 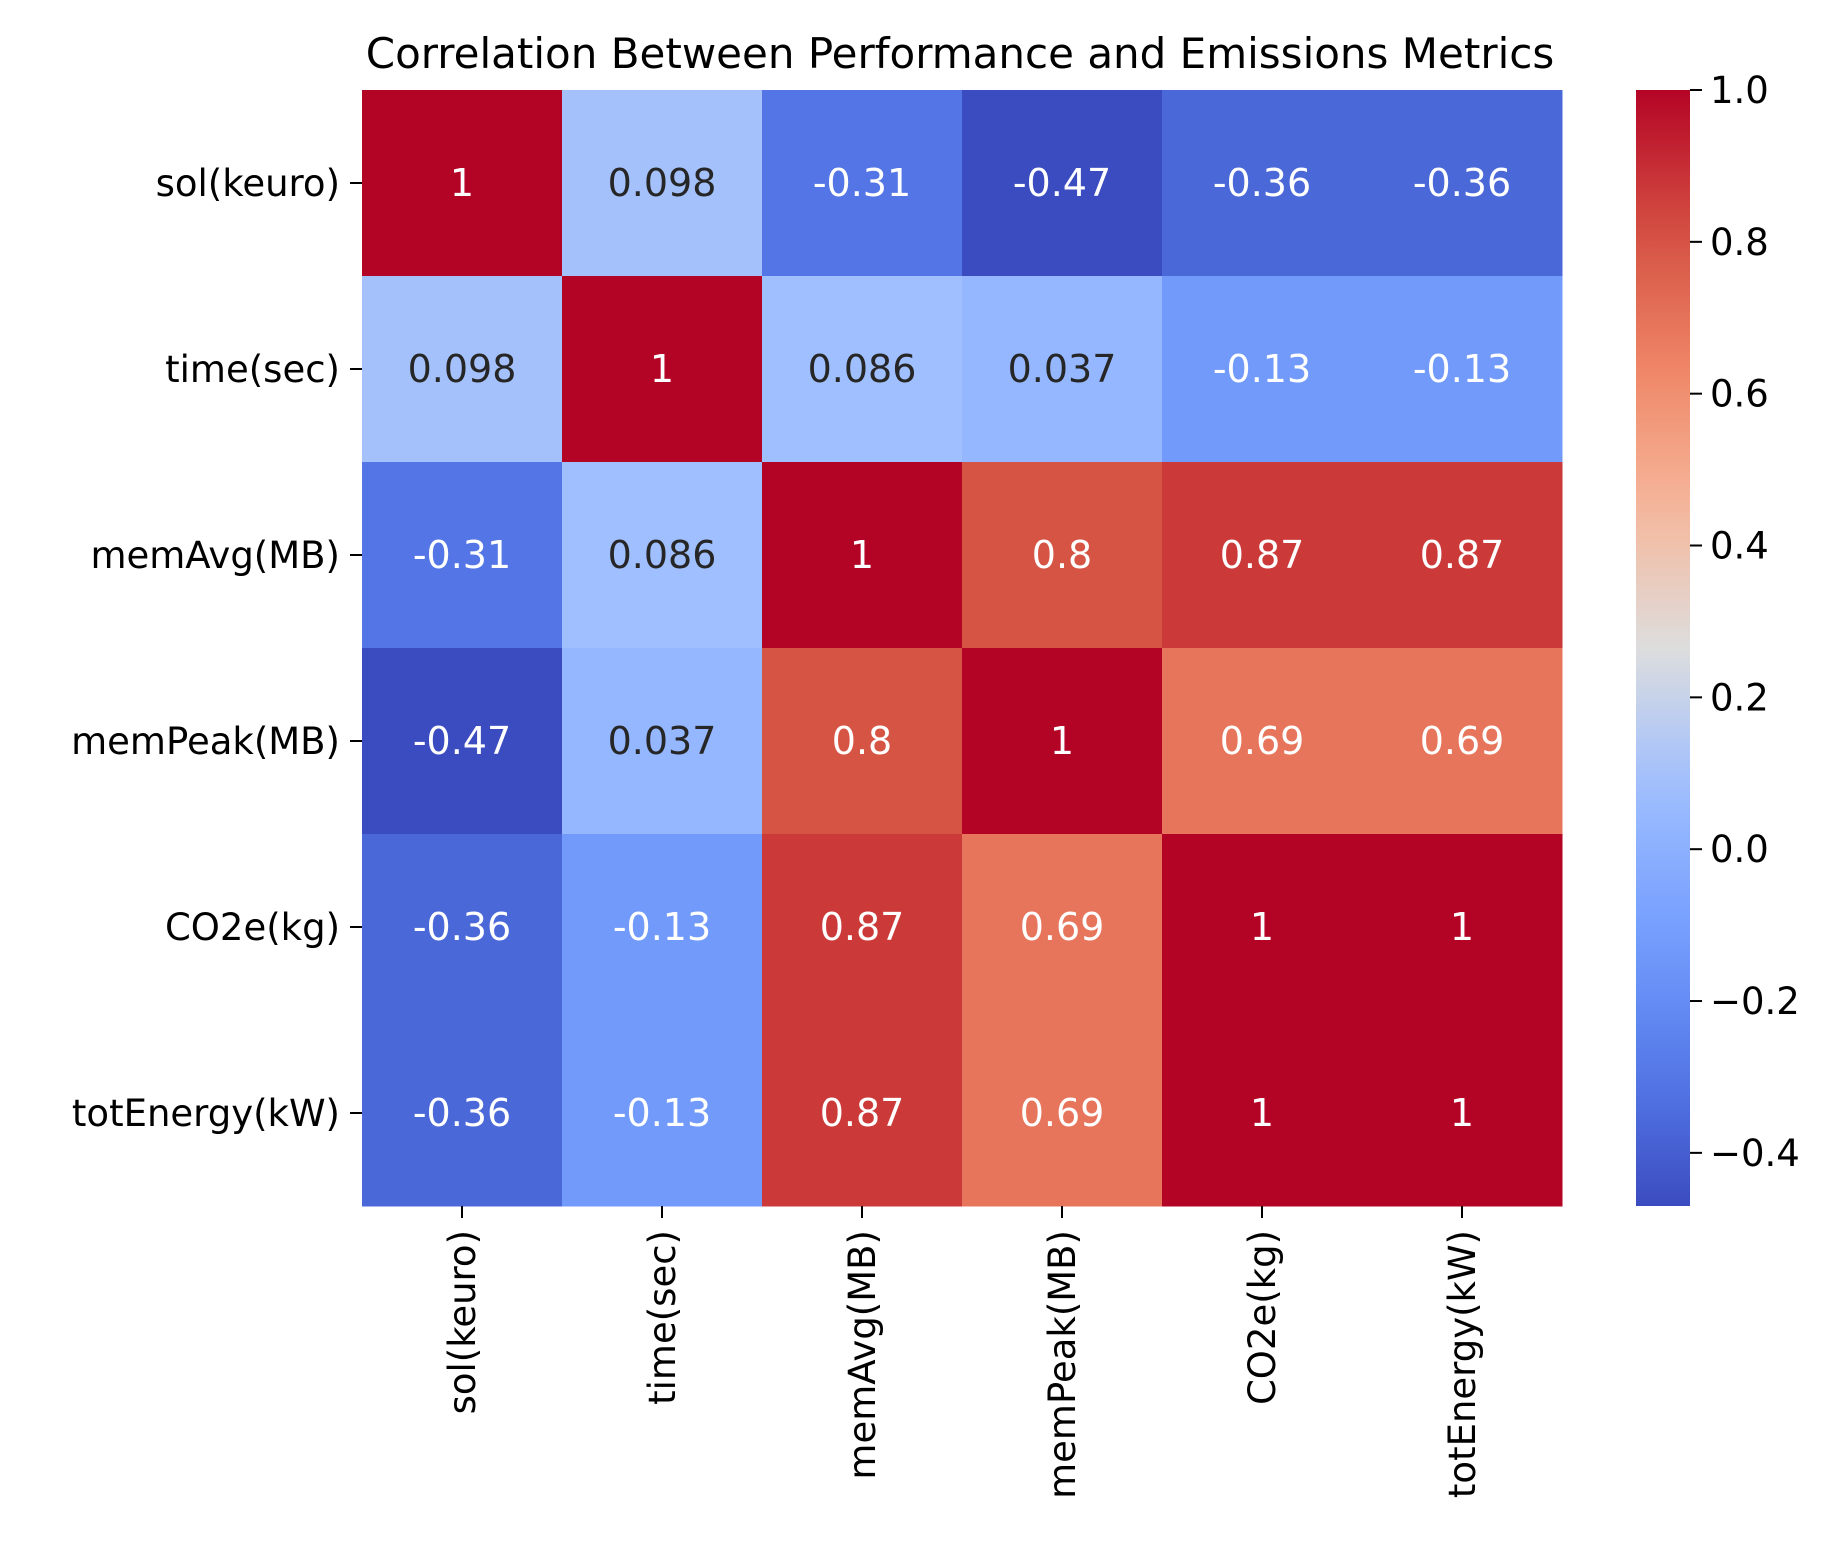 I want to click on y-tick-label: time(sec), so click(x=252, y=369).